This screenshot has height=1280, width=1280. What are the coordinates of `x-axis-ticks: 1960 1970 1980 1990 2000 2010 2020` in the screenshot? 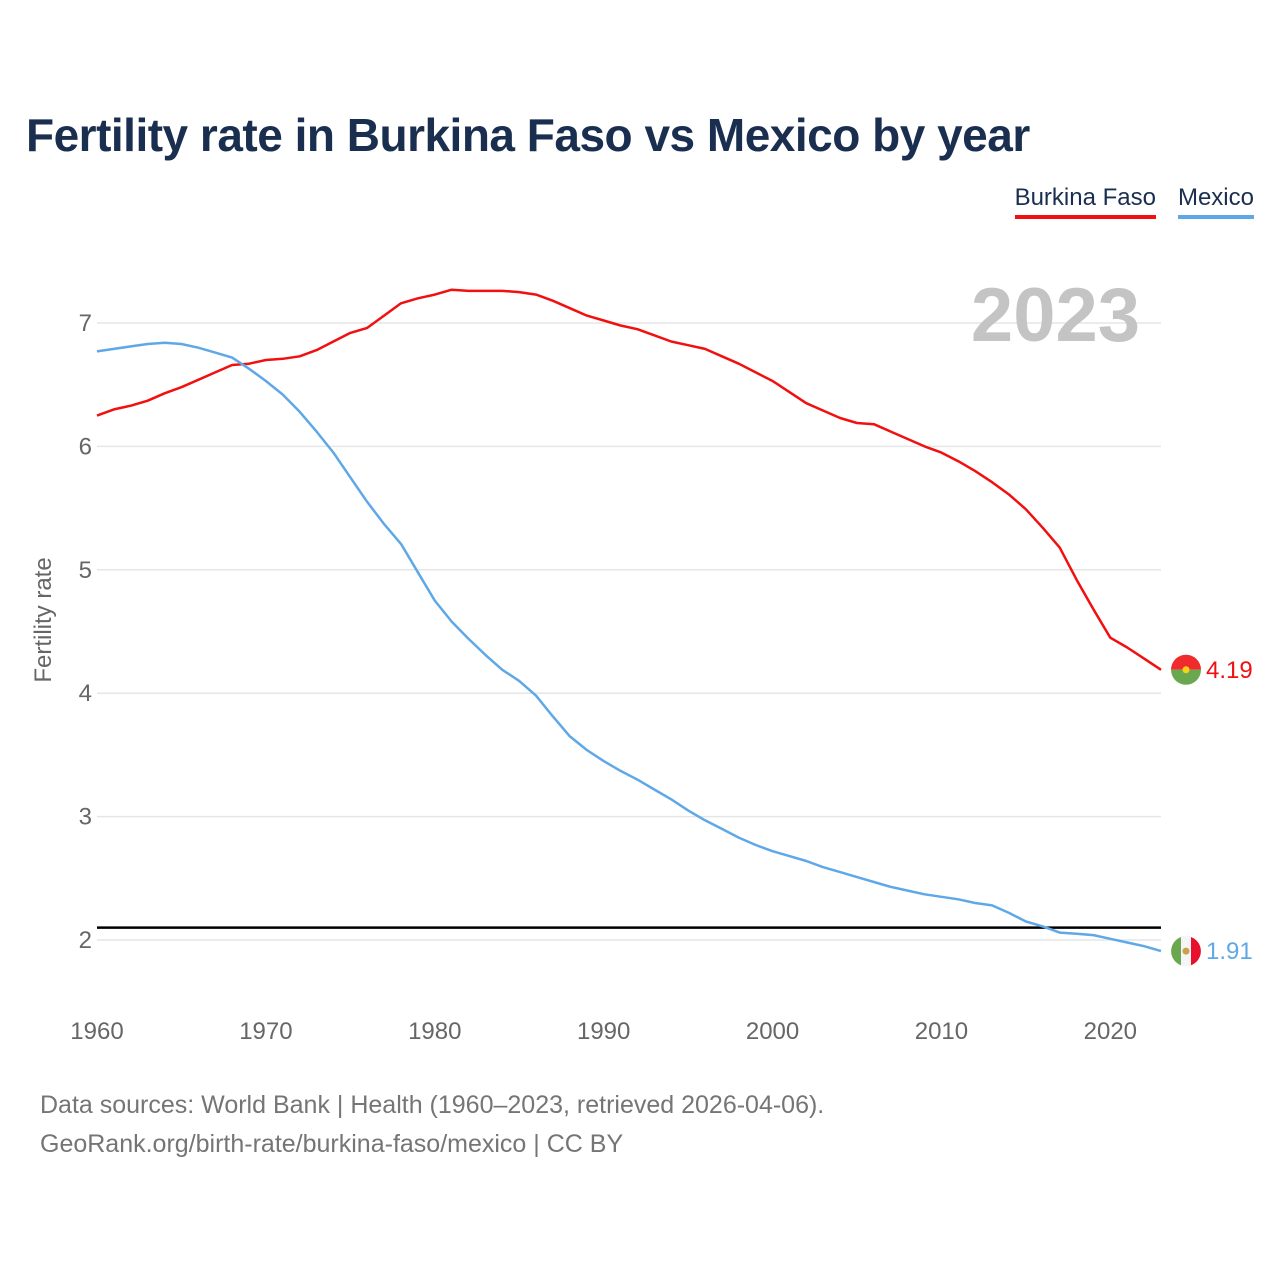 It's located at (603, 1031).